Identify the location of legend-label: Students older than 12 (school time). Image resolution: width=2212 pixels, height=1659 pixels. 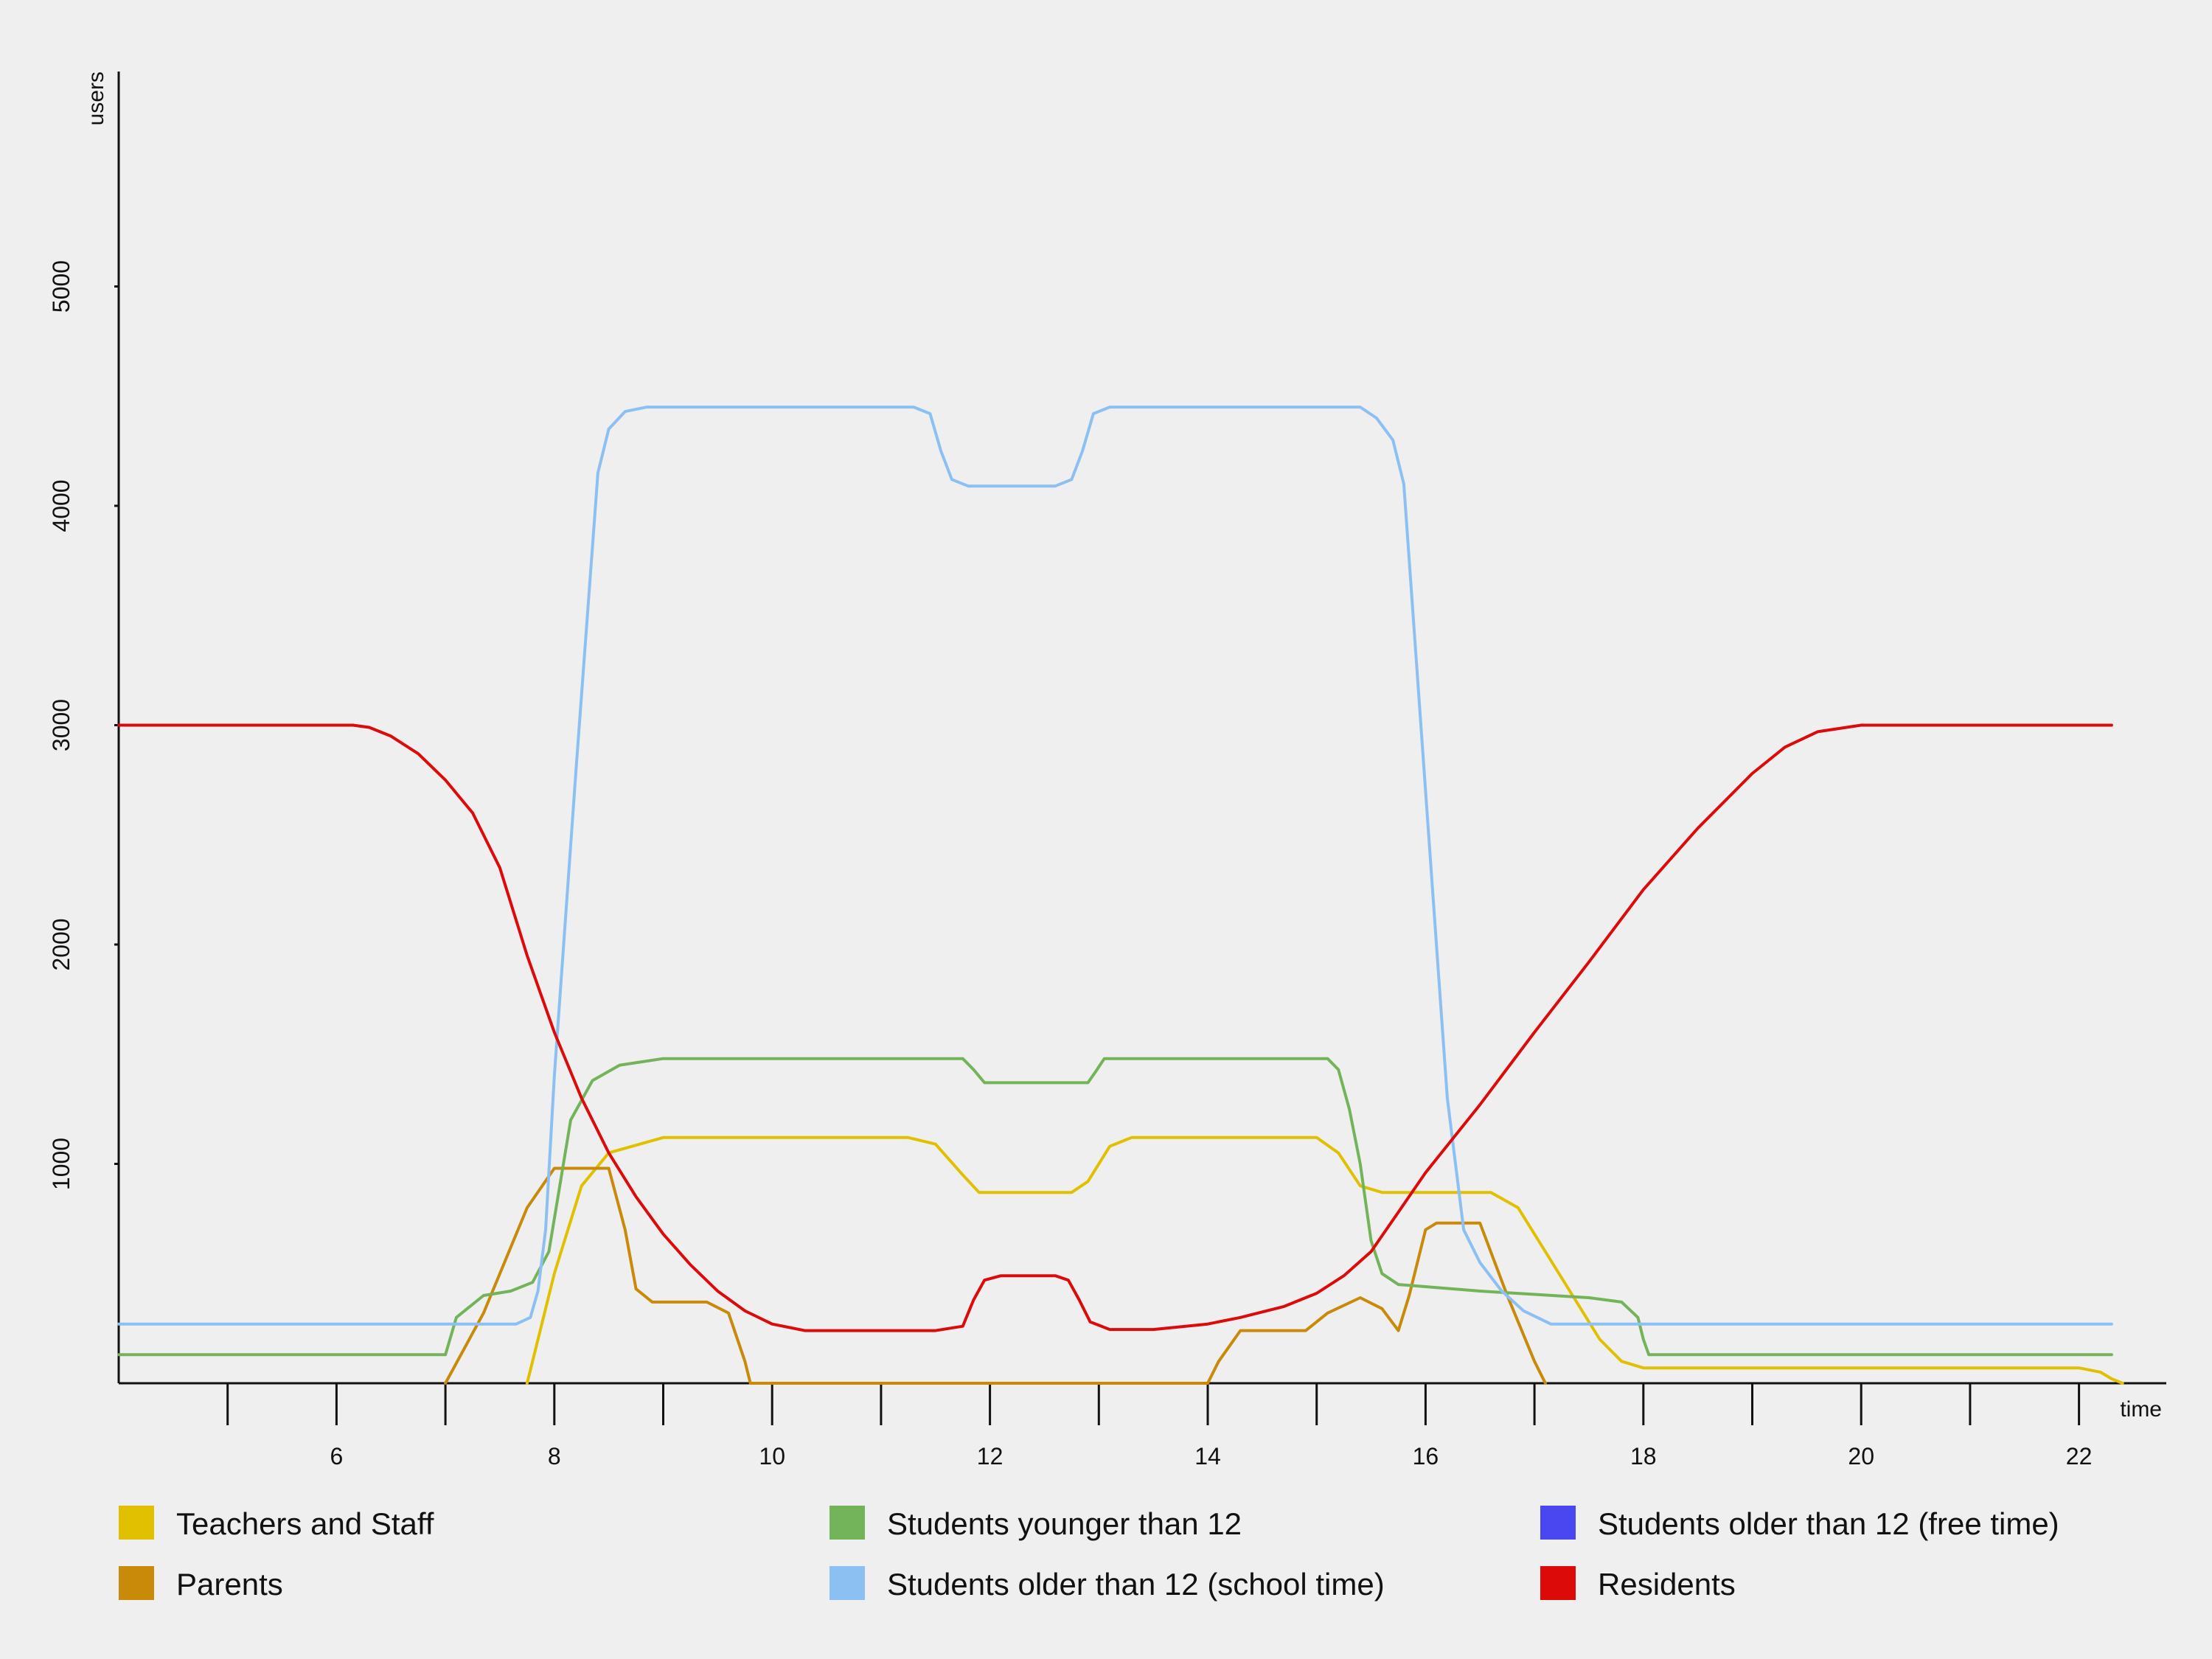
(1136, 1584).